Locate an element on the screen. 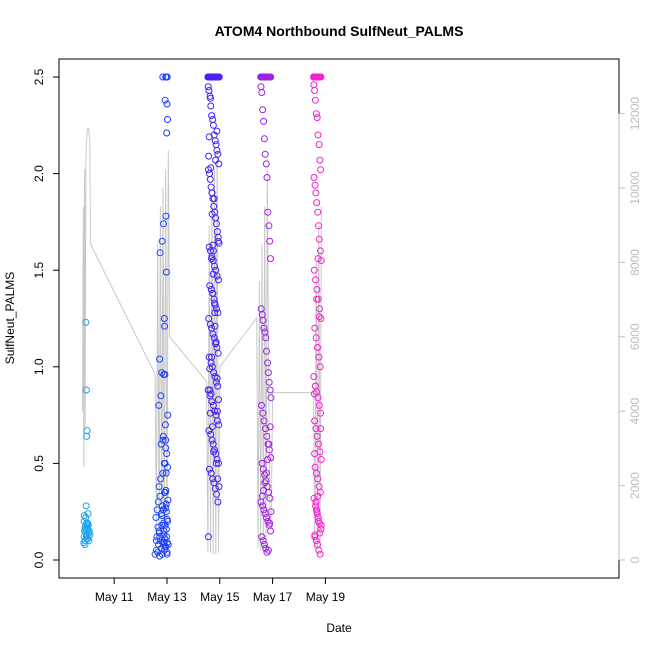 The image size is (650, 650). x-tick-label: May 13 is located at coordinates (167, 597).